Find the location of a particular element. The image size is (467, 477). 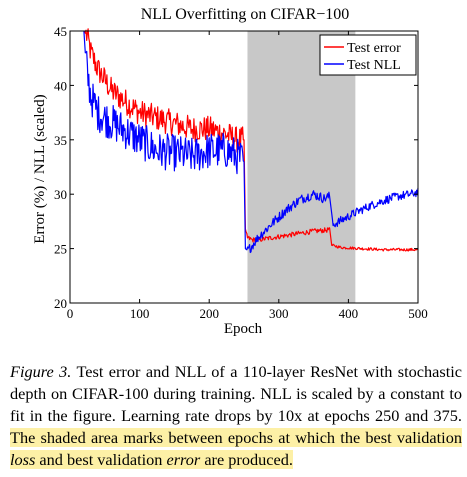

caption-figure-label: Figure 3. is located at coordinates (41, 371).